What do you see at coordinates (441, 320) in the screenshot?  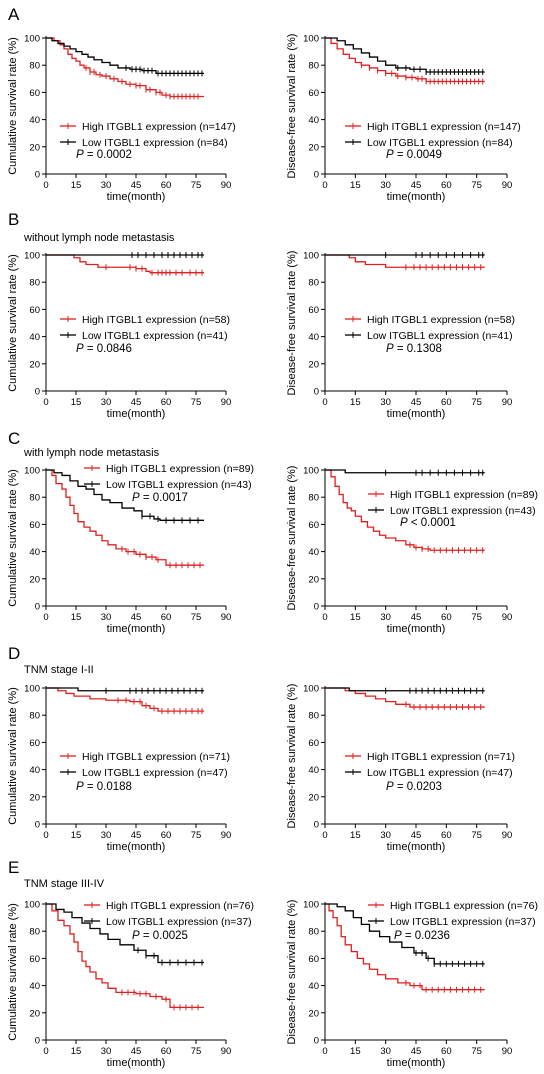 I see `legend-label: High ITGBL1 expression (n=58)` at bounding box center [441, 320].